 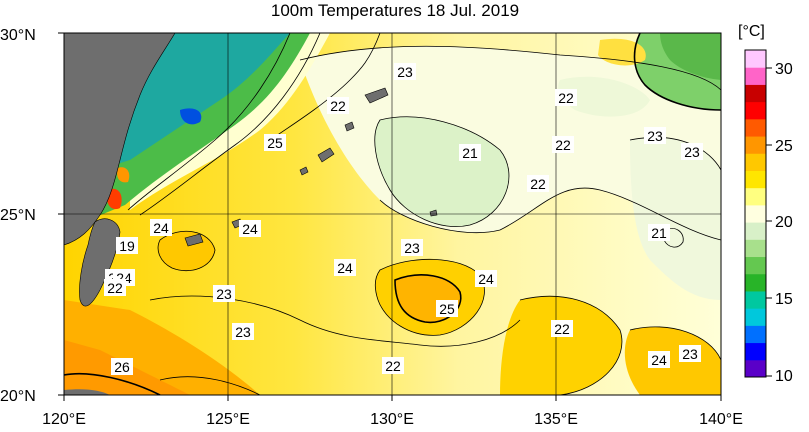 What do you see at coordinates (311, 167) in the screenshot?
I see `ryukyu-islands` at bounding box center [311, 167].